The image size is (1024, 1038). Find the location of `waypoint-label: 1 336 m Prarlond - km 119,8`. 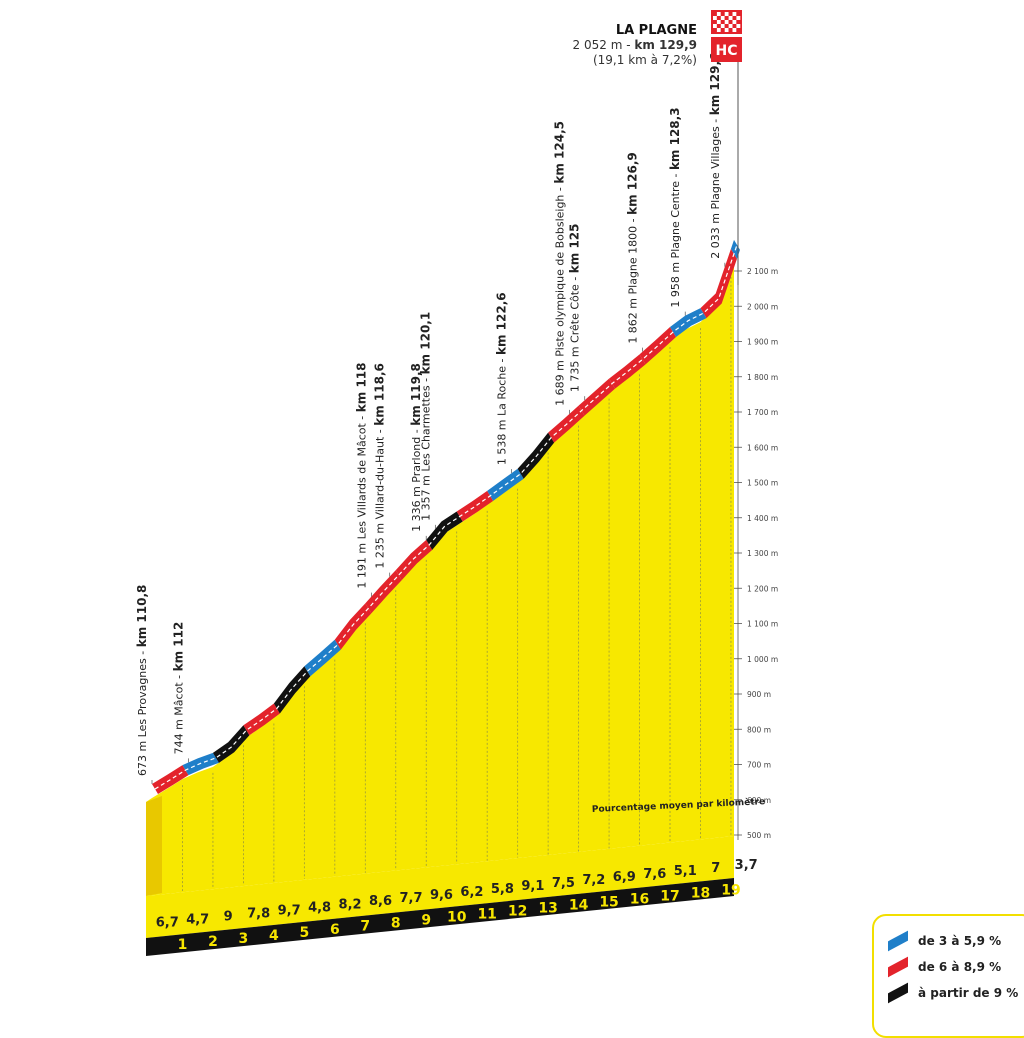

waypoint-label: 1 336 m Prarlond - km 119,8 is located at coordinates (416, 447).